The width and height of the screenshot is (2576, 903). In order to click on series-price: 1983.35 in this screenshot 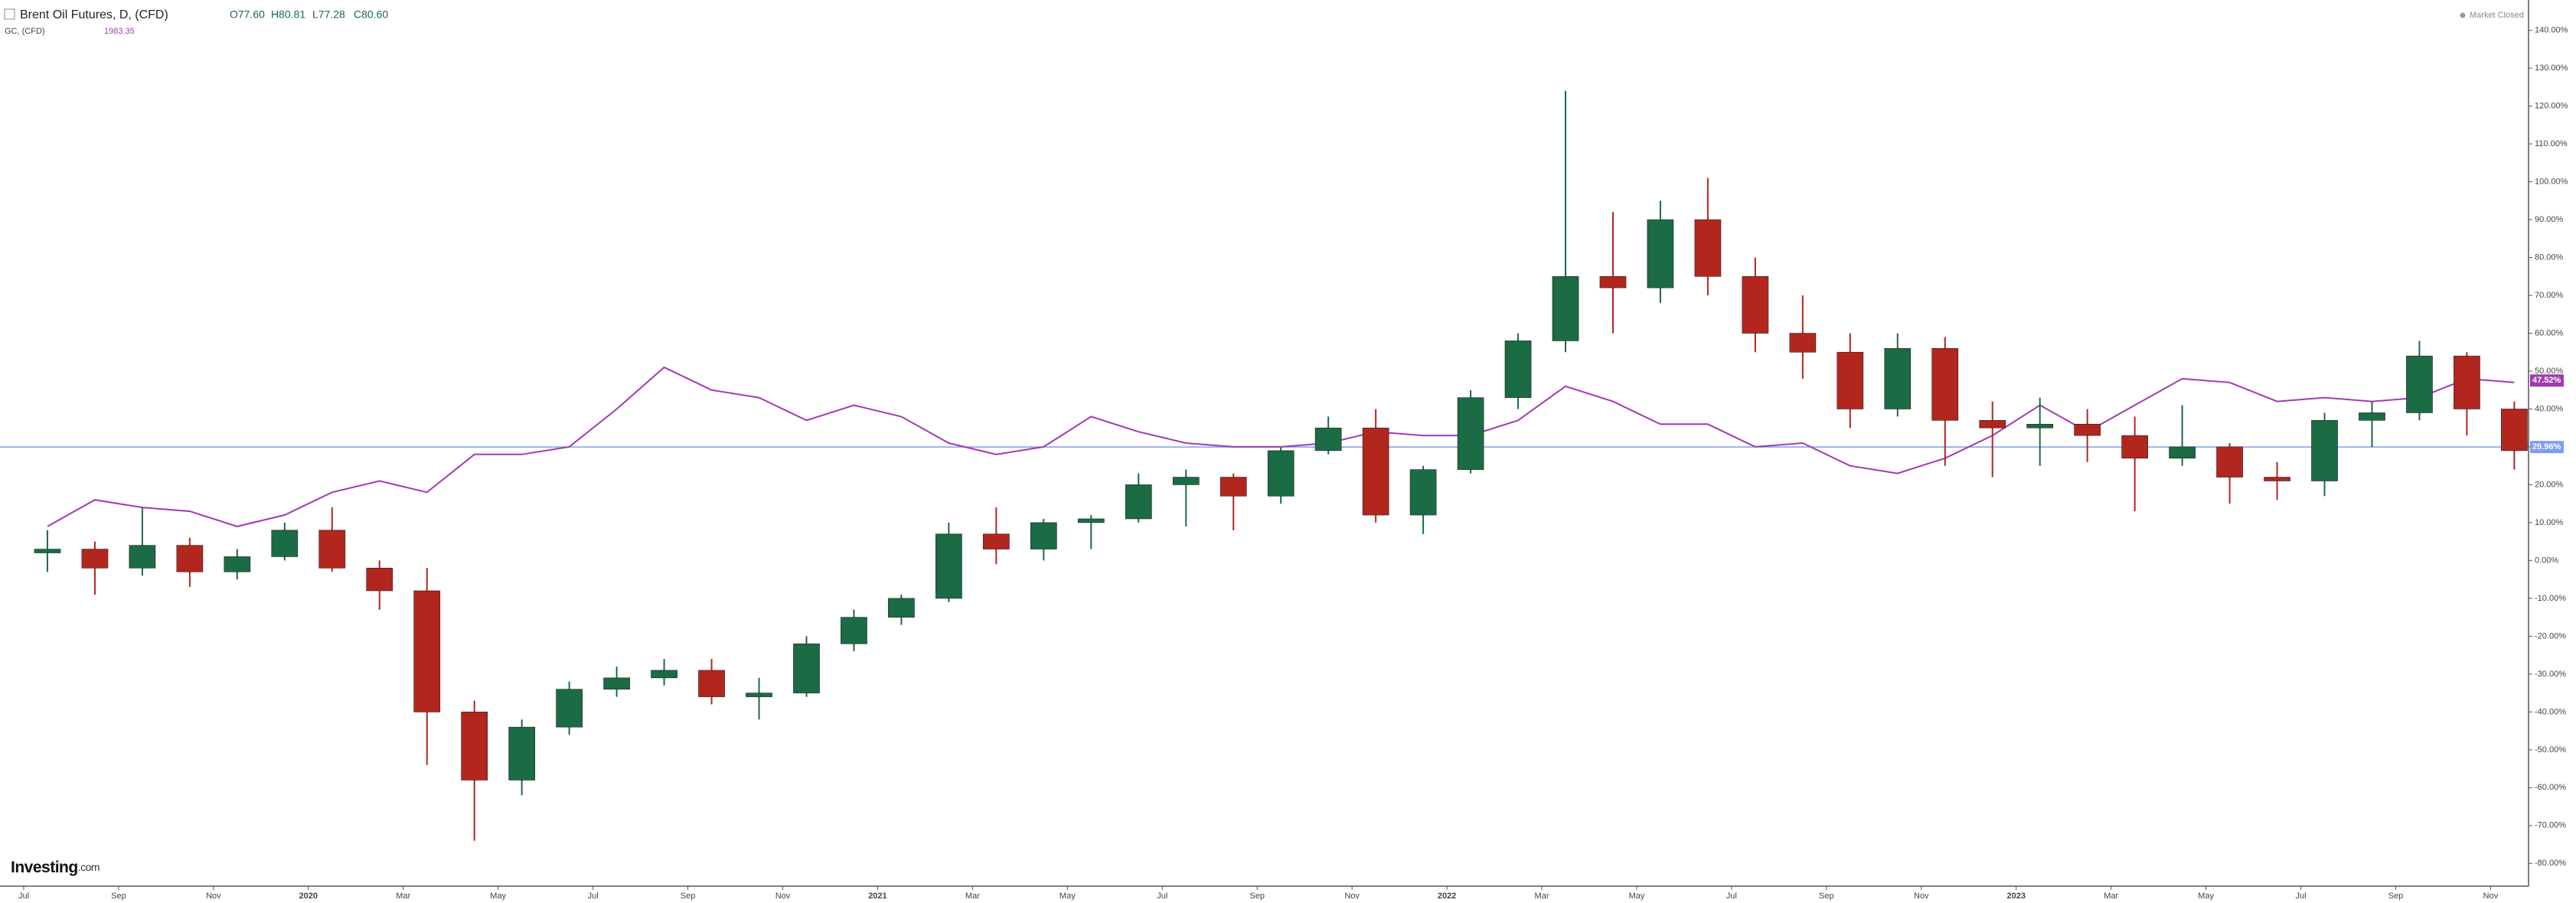, I will do `click(119, 31)`.